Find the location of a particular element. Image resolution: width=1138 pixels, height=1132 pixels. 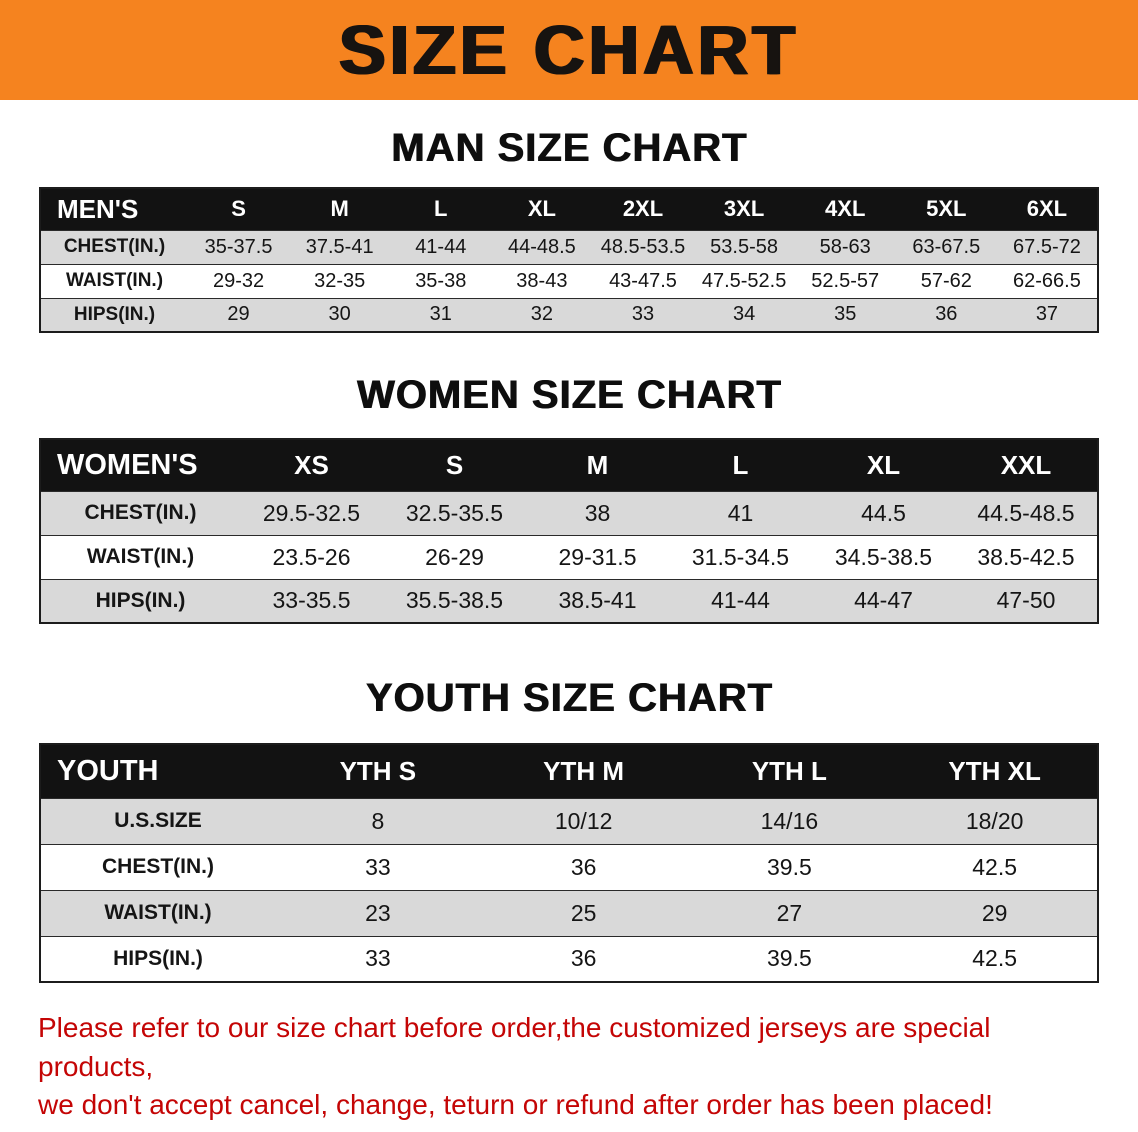

size-value: 52.5-57 is located at coordinates (845, 280).